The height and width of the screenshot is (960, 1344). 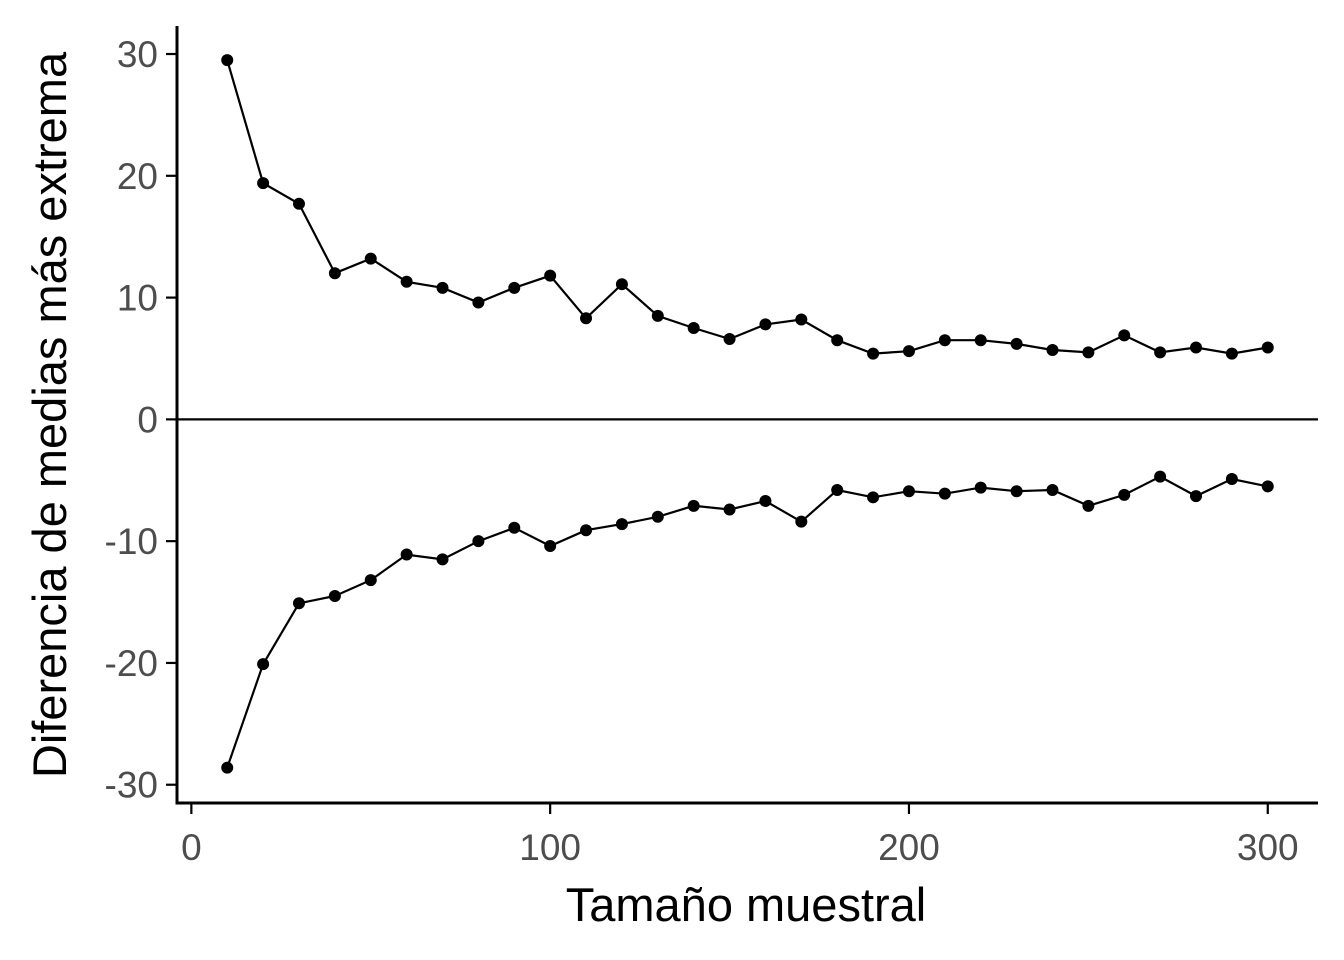 I want to click on x-tick-label: 300, so click(x=1268, y=847).